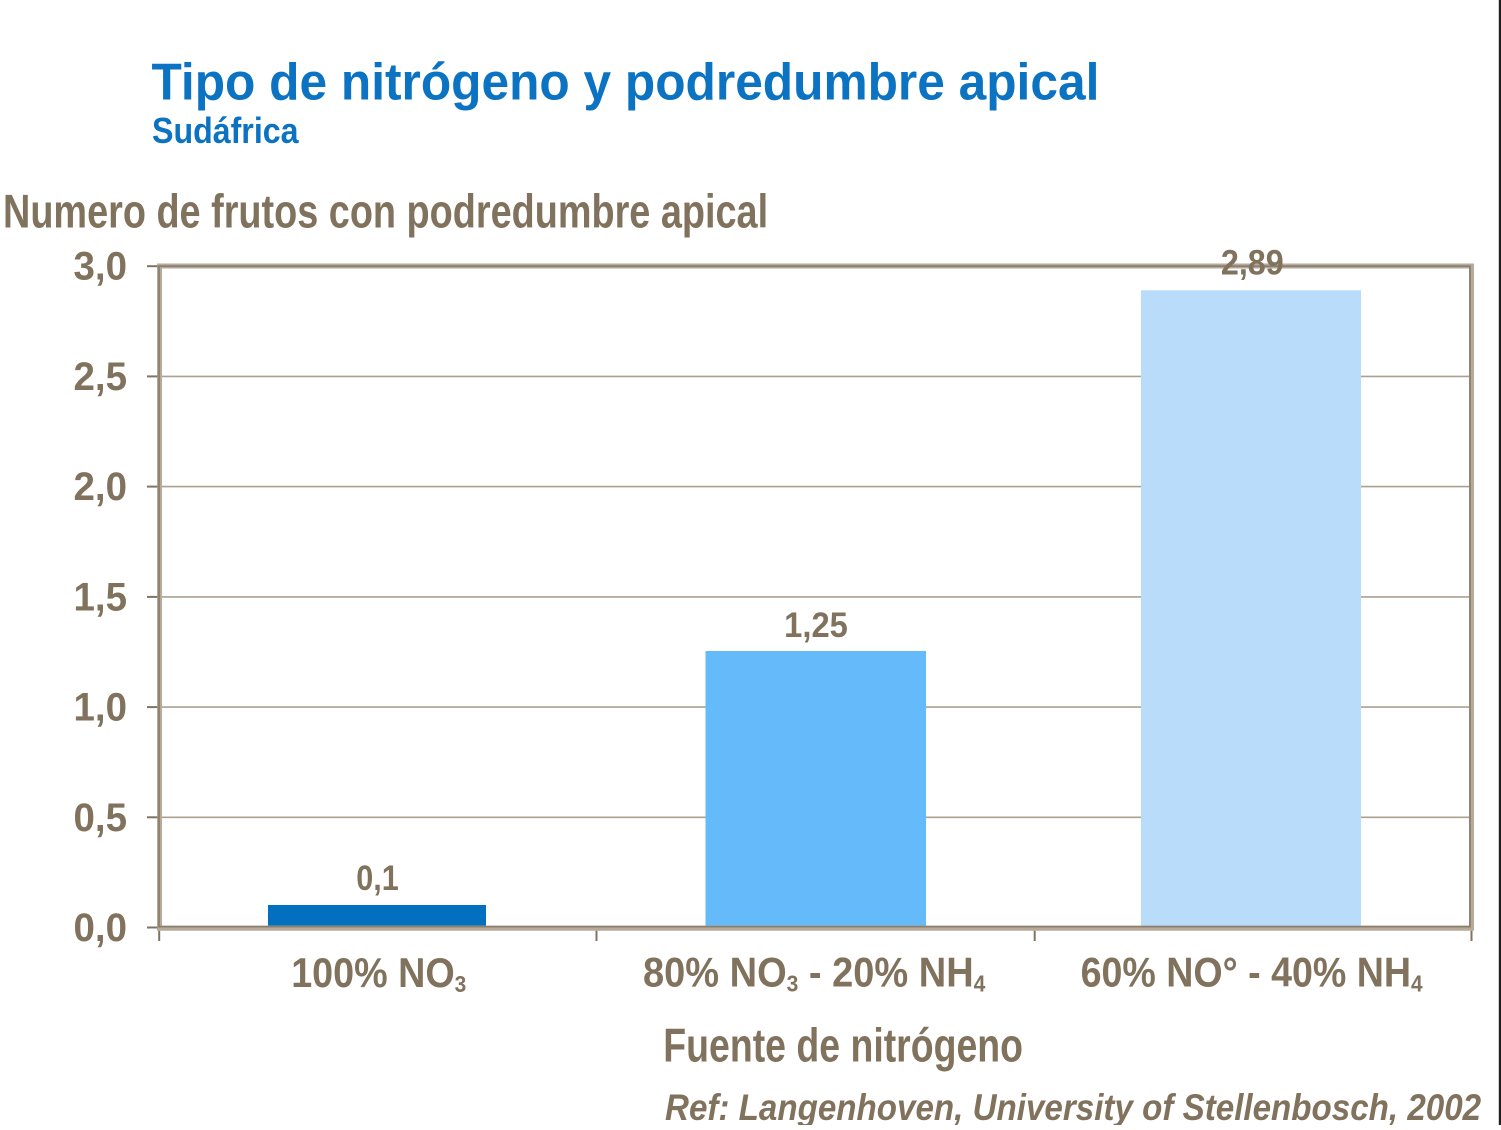  What do you see at coordinates (1252, 264) in the screenshot?
I see `svg-text: 2,89` at bounding box center [1252, 264].